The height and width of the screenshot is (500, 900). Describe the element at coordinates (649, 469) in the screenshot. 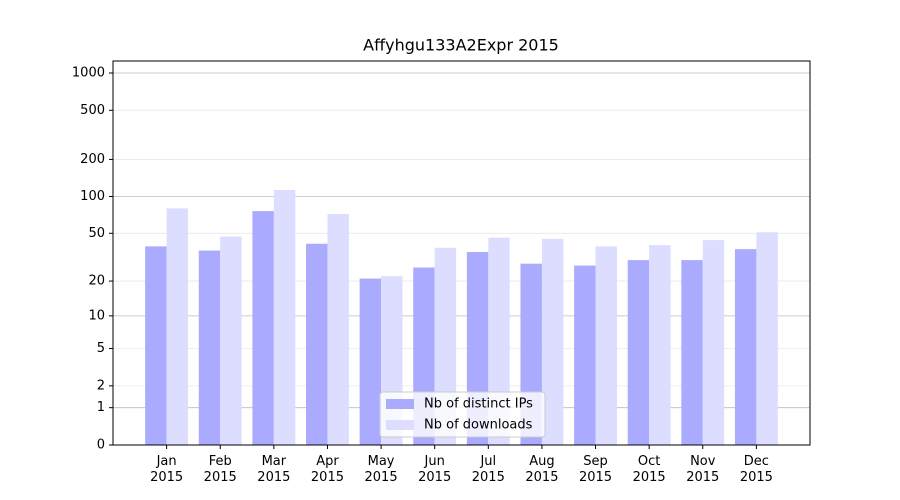

I see `x-tick-label: Oct 2015` at that location.